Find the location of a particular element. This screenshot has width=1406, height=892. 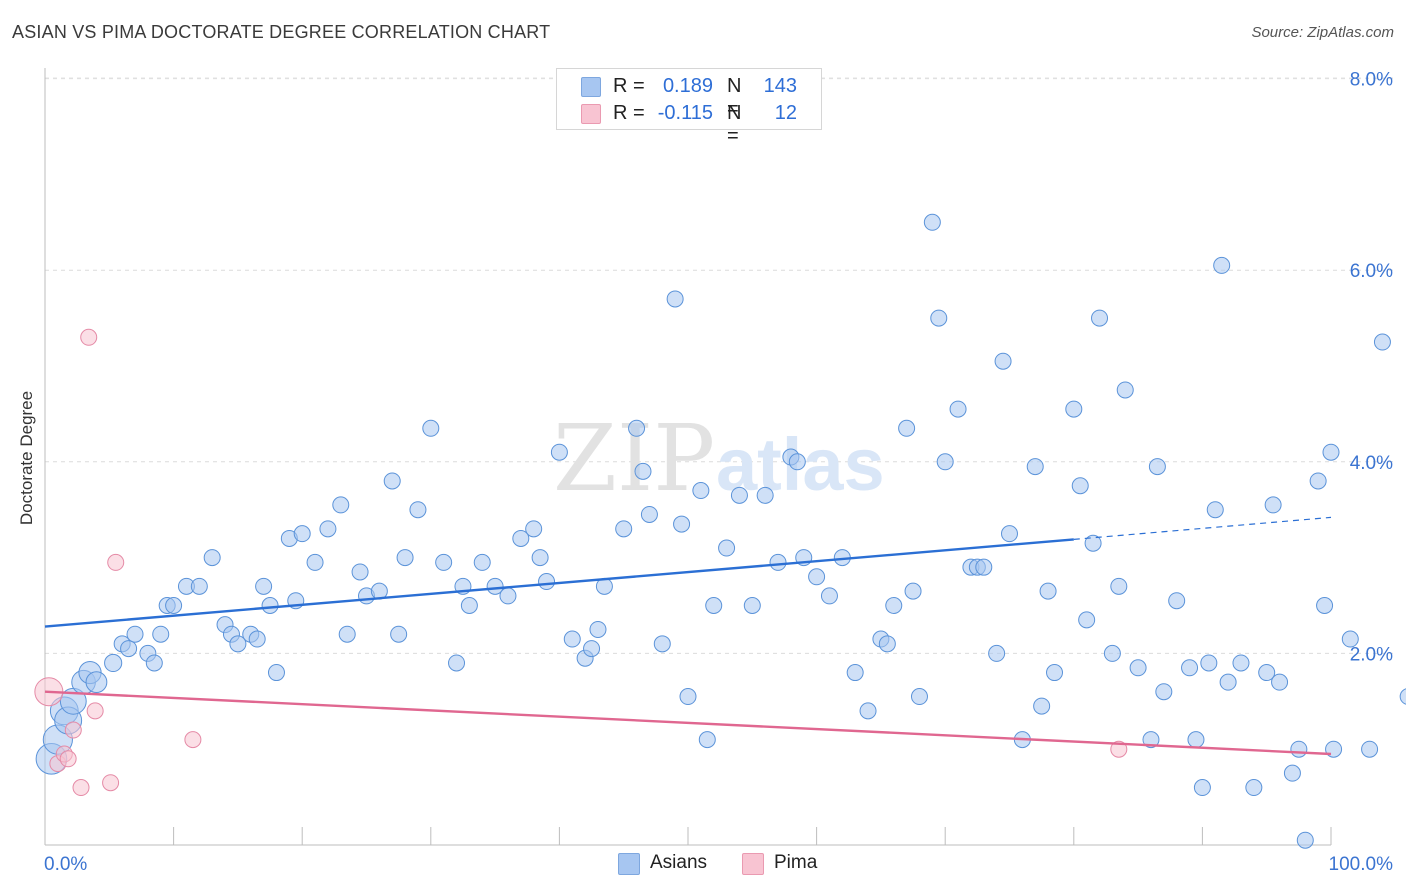

source-label: Source: ZipAtlas.com is located at coordinates (1322, 32).